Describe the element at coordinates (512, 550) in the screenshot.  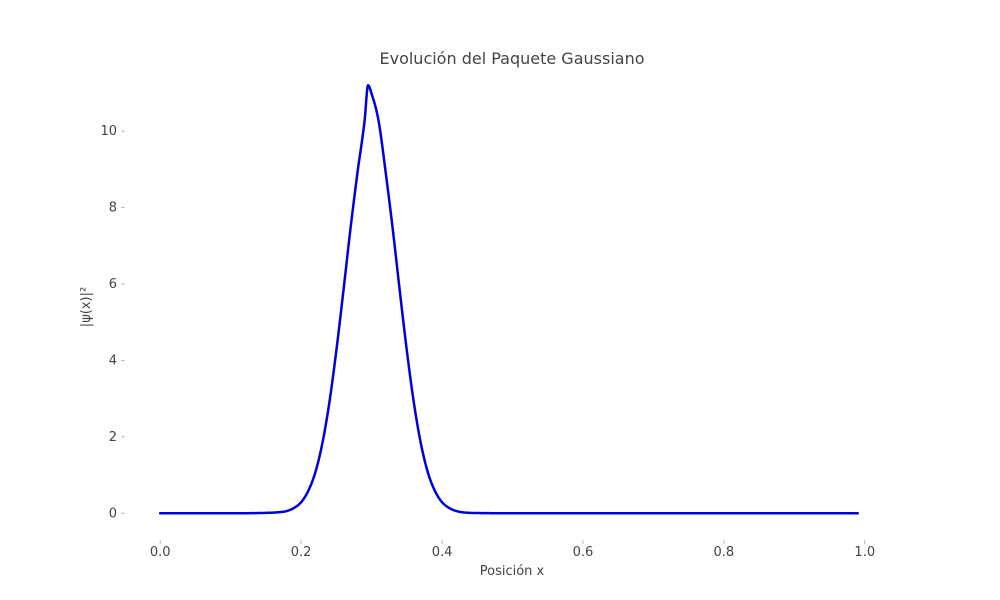
I see `x-axis: 0.0 0.2 0.4 0.6 0.8 1.0` at that location.